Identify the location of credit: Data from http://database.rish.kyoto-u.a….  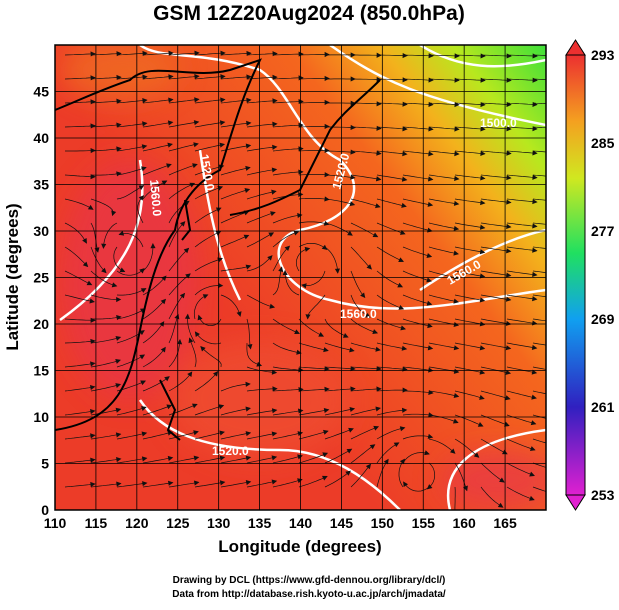
(309, 594).